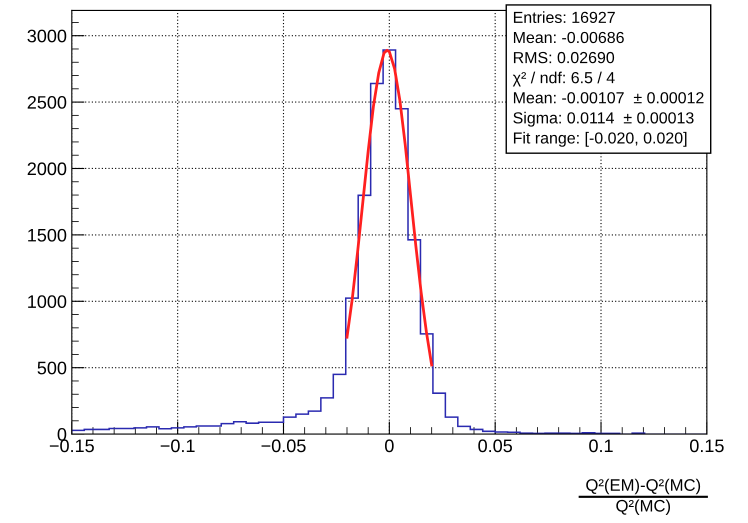 The image size is (748, 523). Describe the element at coordinates (564, 58) in the screenshot. I see `annotation: RMS: 0.02690` at that location.